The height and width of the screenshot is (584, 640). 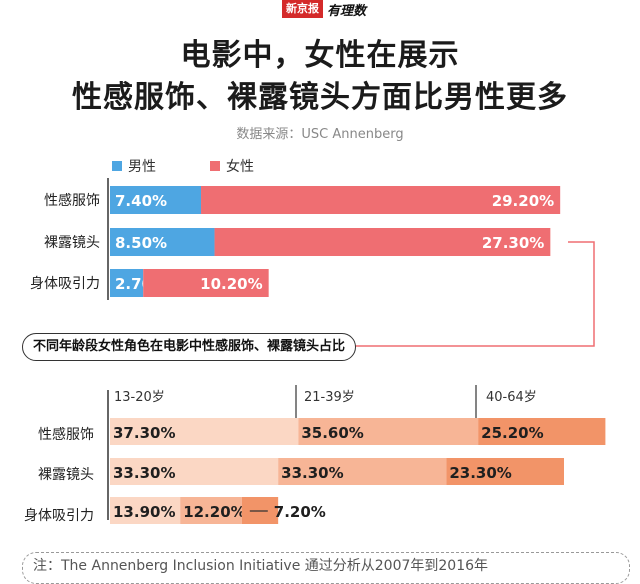 I want to click on age-row-label-3: 身体吸引力, so click(x=59, y=516).